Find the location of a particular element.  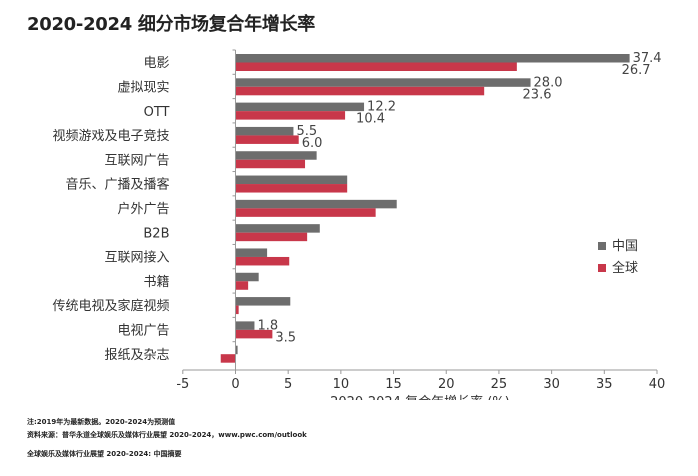

category-label: 电视广告 is located at coordinates (143, 331).